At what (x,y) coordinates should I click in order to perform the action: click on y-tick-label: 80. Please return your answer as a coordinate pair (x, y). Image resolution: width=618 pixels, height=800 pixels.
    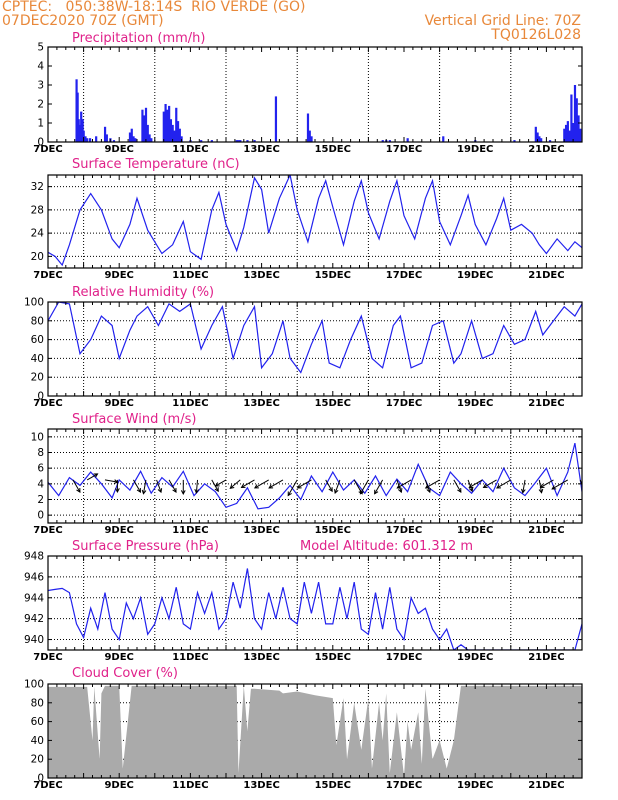
    Looking at the image, I should click on (37, 703).